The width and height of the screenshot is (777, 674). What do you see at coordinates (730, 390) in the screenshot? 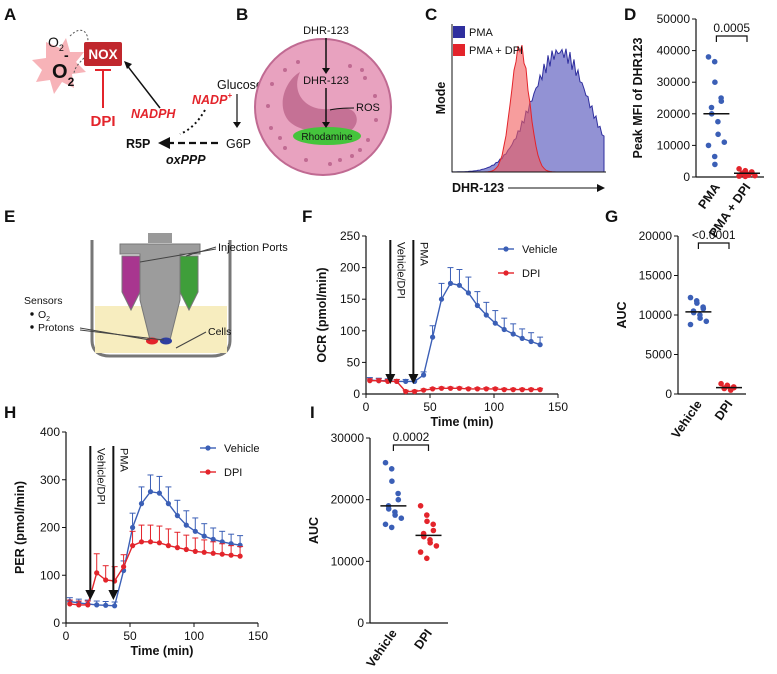
I see `panel-g-point-dpi` at bounding box center [730, 390].